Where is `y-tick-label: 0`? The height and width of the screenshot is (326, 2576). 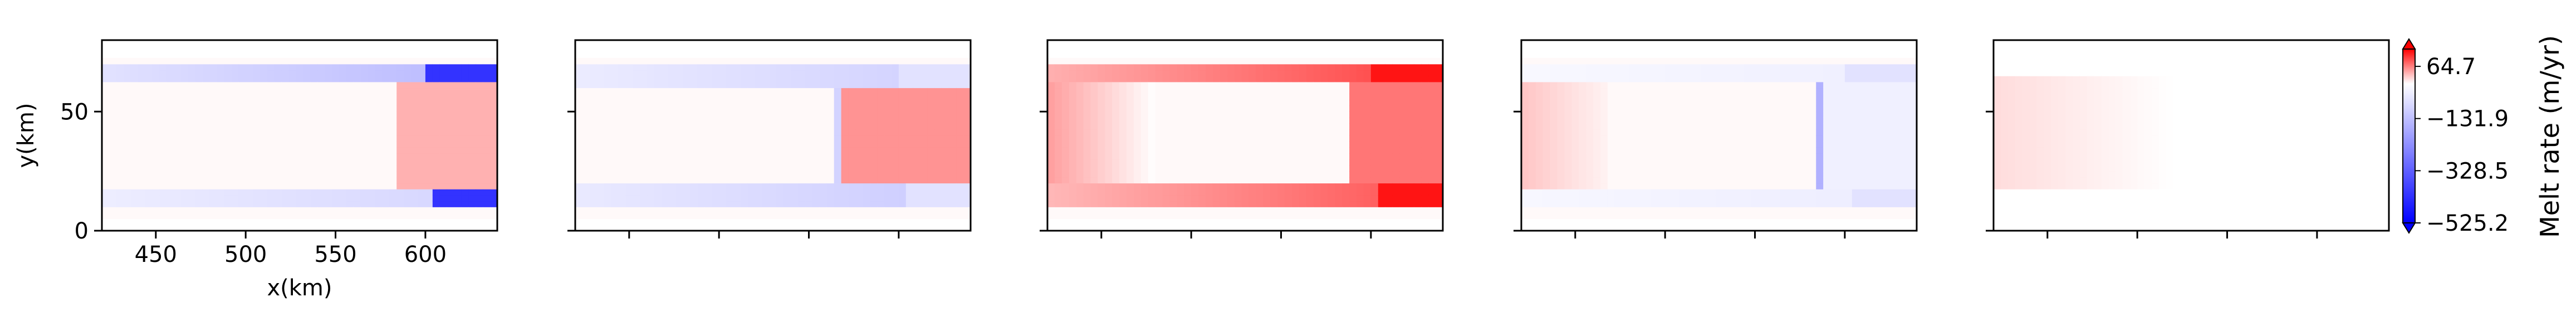
y-tick-label: 0 is located at coordinates (82, 231).